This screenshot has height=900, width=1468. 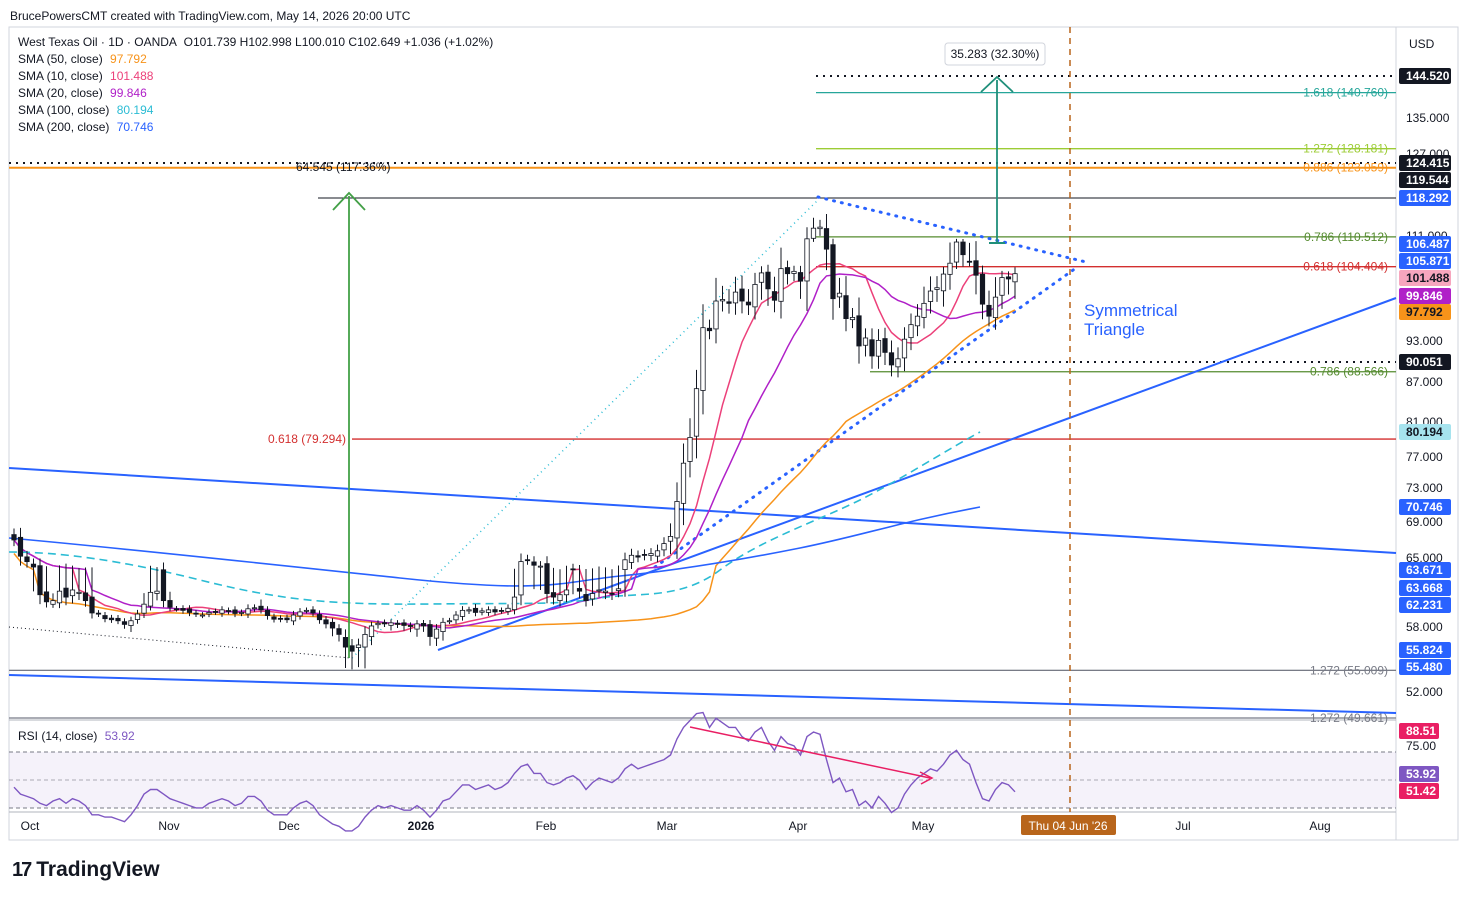 I want to click on price-label-text: 63.671, so click(x=1424, y=570).